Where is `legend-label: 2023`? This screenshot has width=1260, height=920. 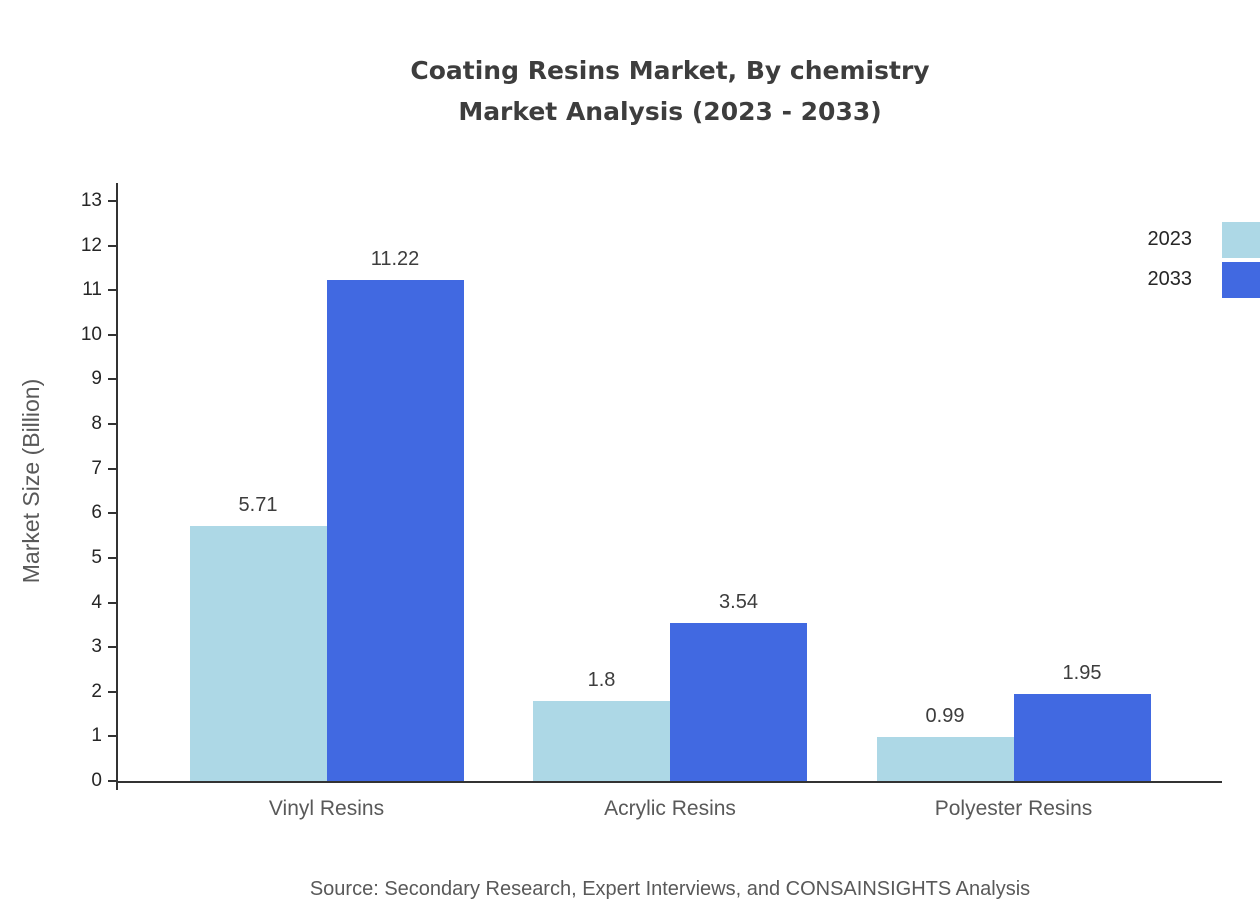
legend-label: 2023 is located at coordinates (1170, 239).